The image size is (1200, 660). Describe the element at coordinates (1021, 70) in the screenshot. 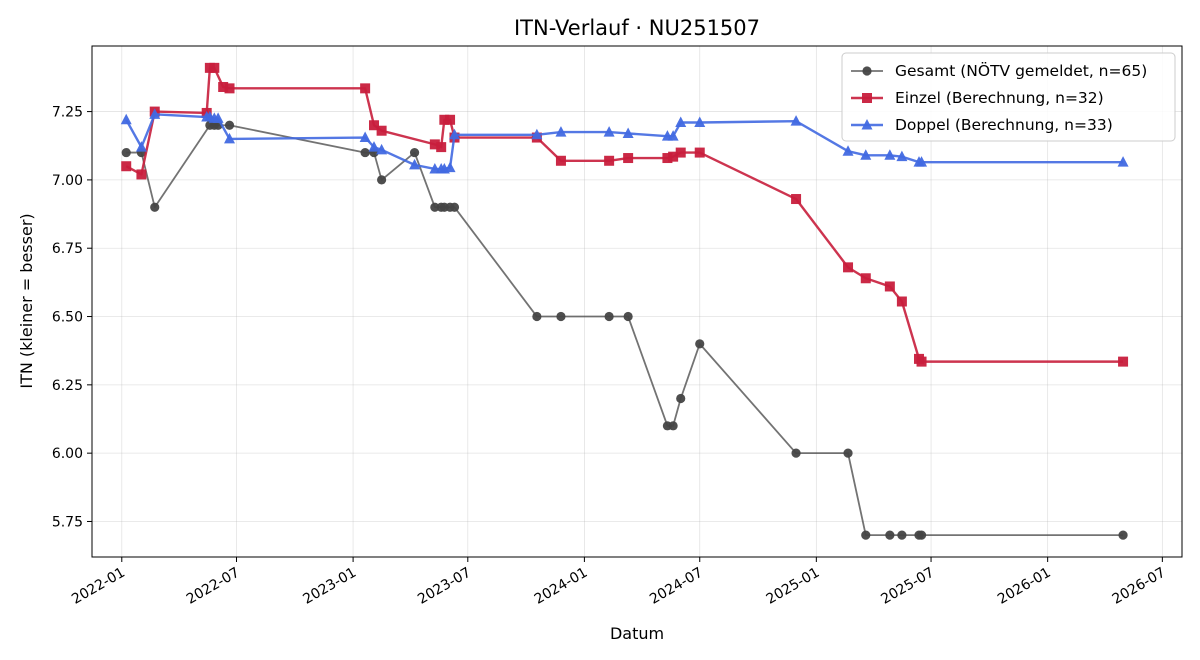

I see `legend-entry-label: Gesamt (NÖTV gemeldet, n=65)` at that location.